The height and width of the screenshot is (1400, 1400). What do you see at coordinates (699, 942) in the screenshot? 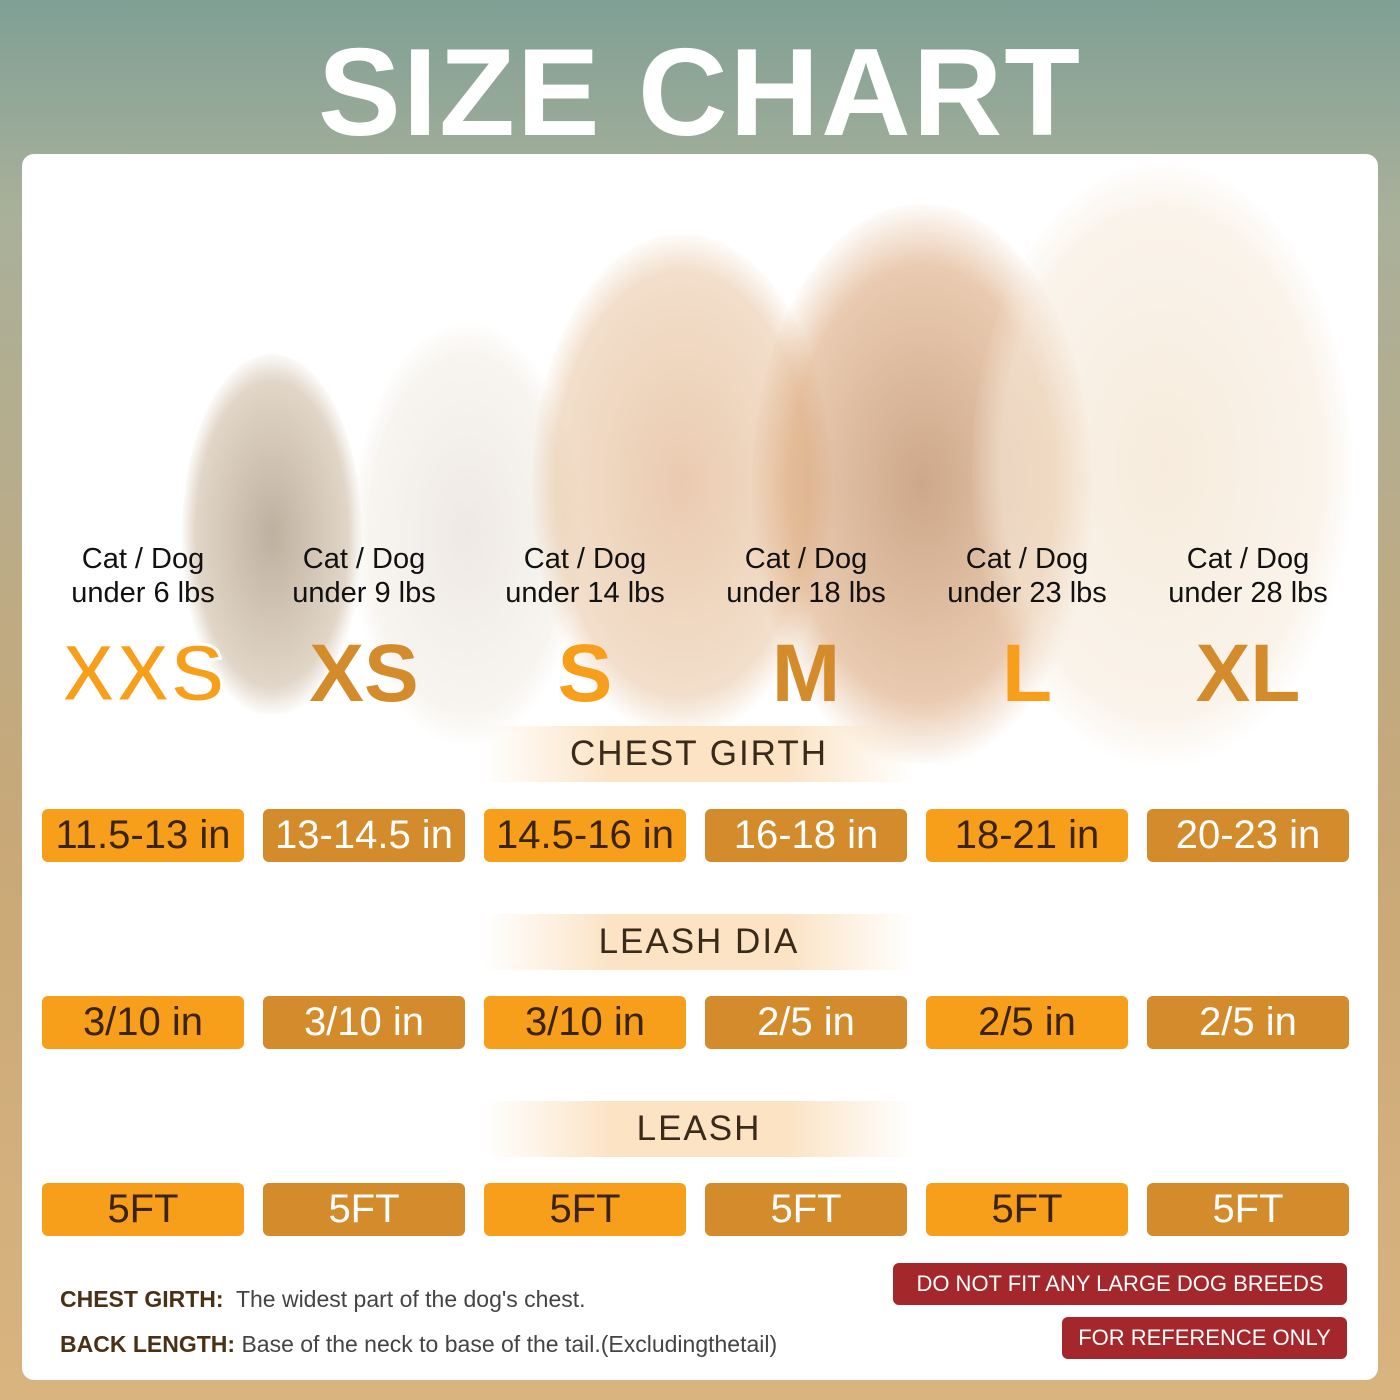
I see `leash-dia-header: LEASH DIA` at bounding box center [699, 942].